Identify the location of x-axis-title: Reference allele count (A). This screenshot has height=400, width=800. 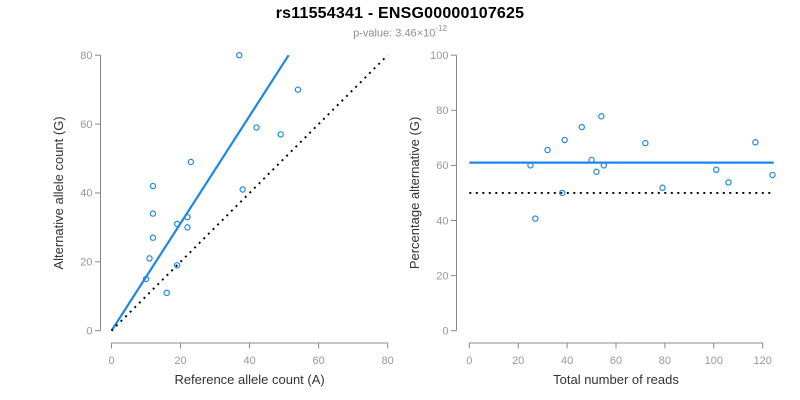
(249, 379).